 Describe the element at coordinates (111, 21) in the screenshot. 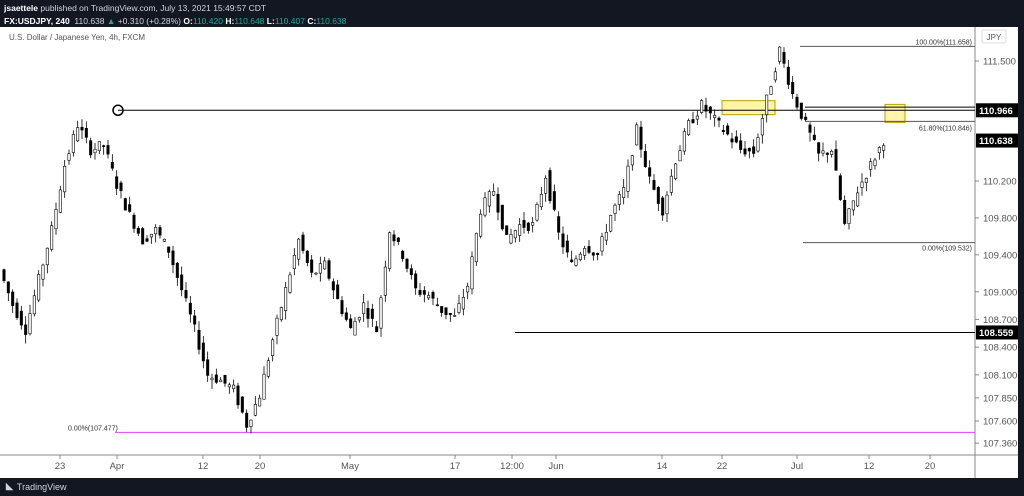

I see `up-arrow-icon: ▲` at that location.